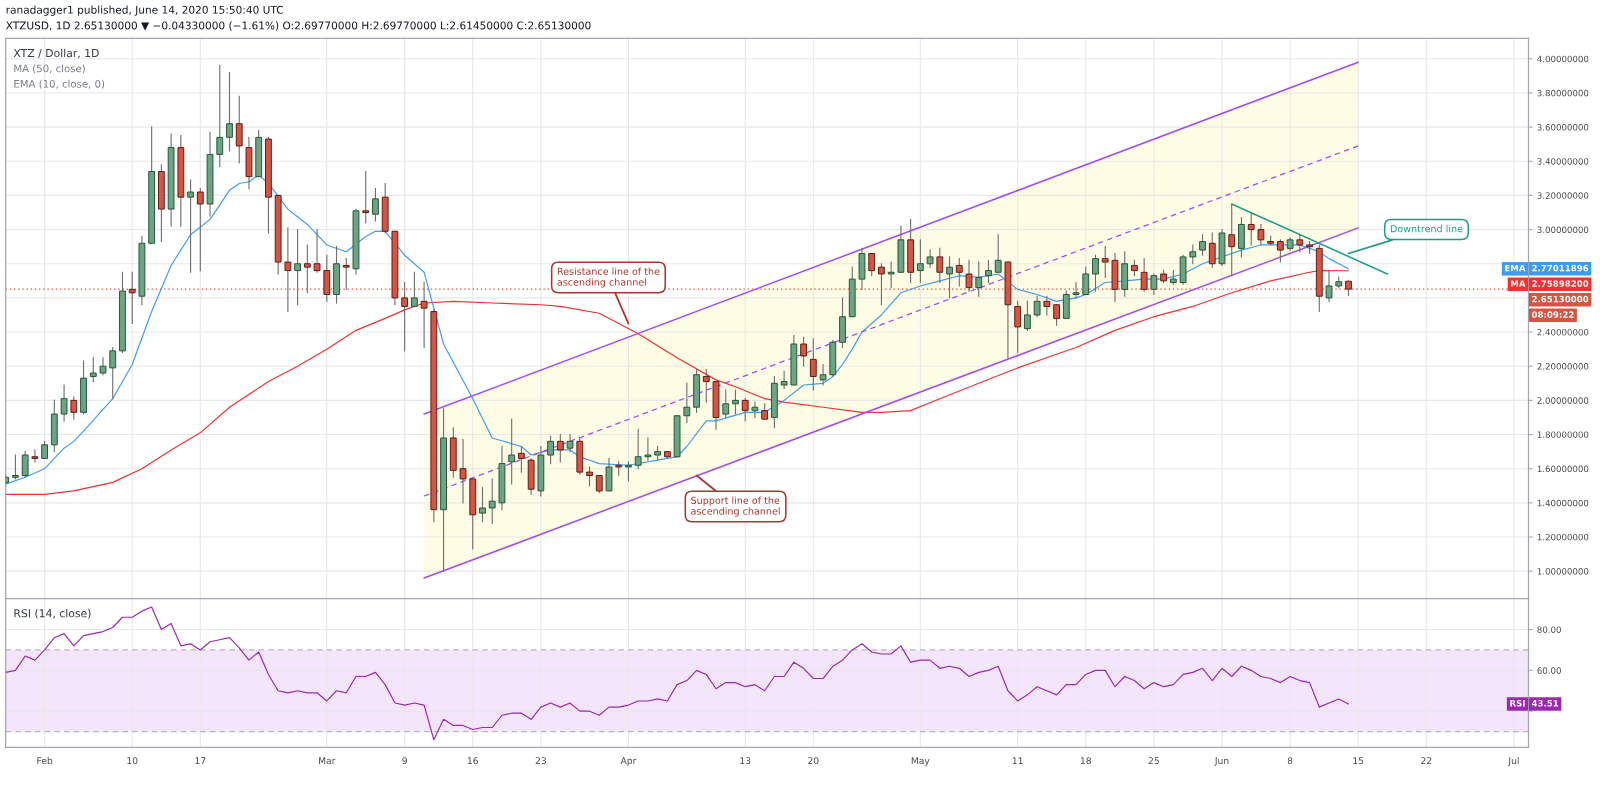 The image size is (1600, 805). Describe the element at coordinates (745, 761) in the screenshot. I see `x-tick-label: 13` at that location.